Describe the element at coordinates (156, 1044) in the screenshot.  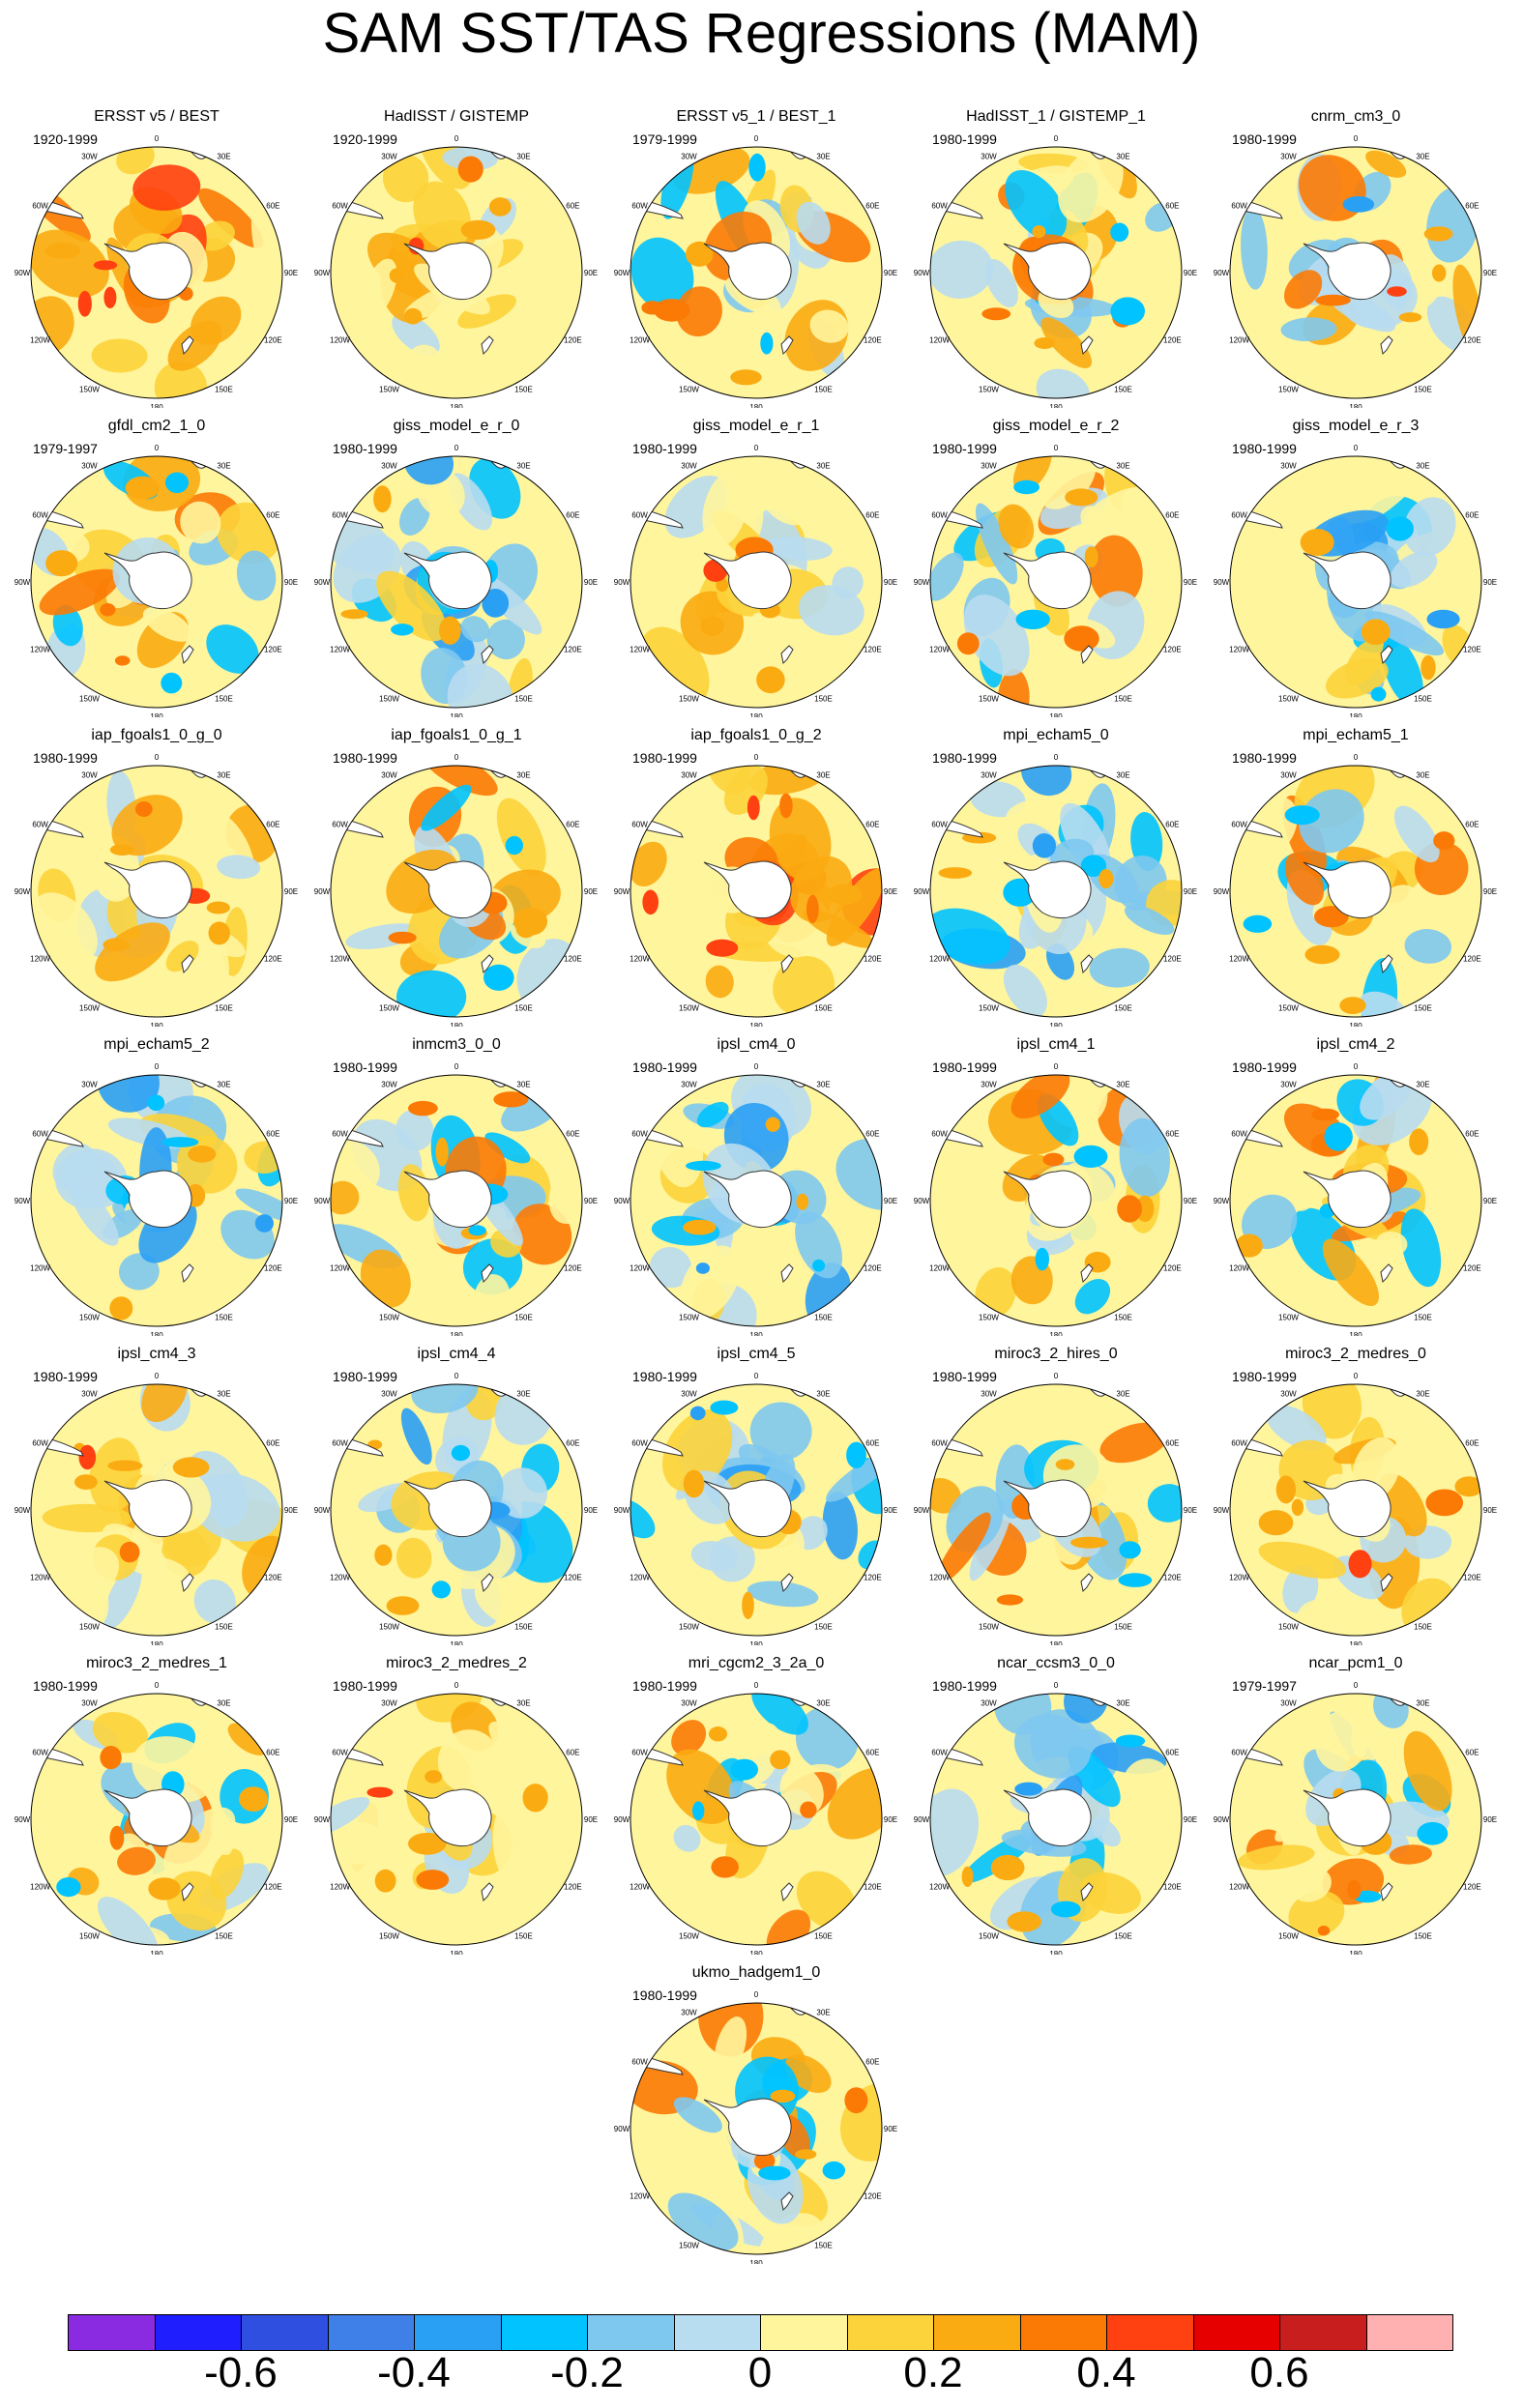
I see `panel-title: mpi_echam5_2` at that location.